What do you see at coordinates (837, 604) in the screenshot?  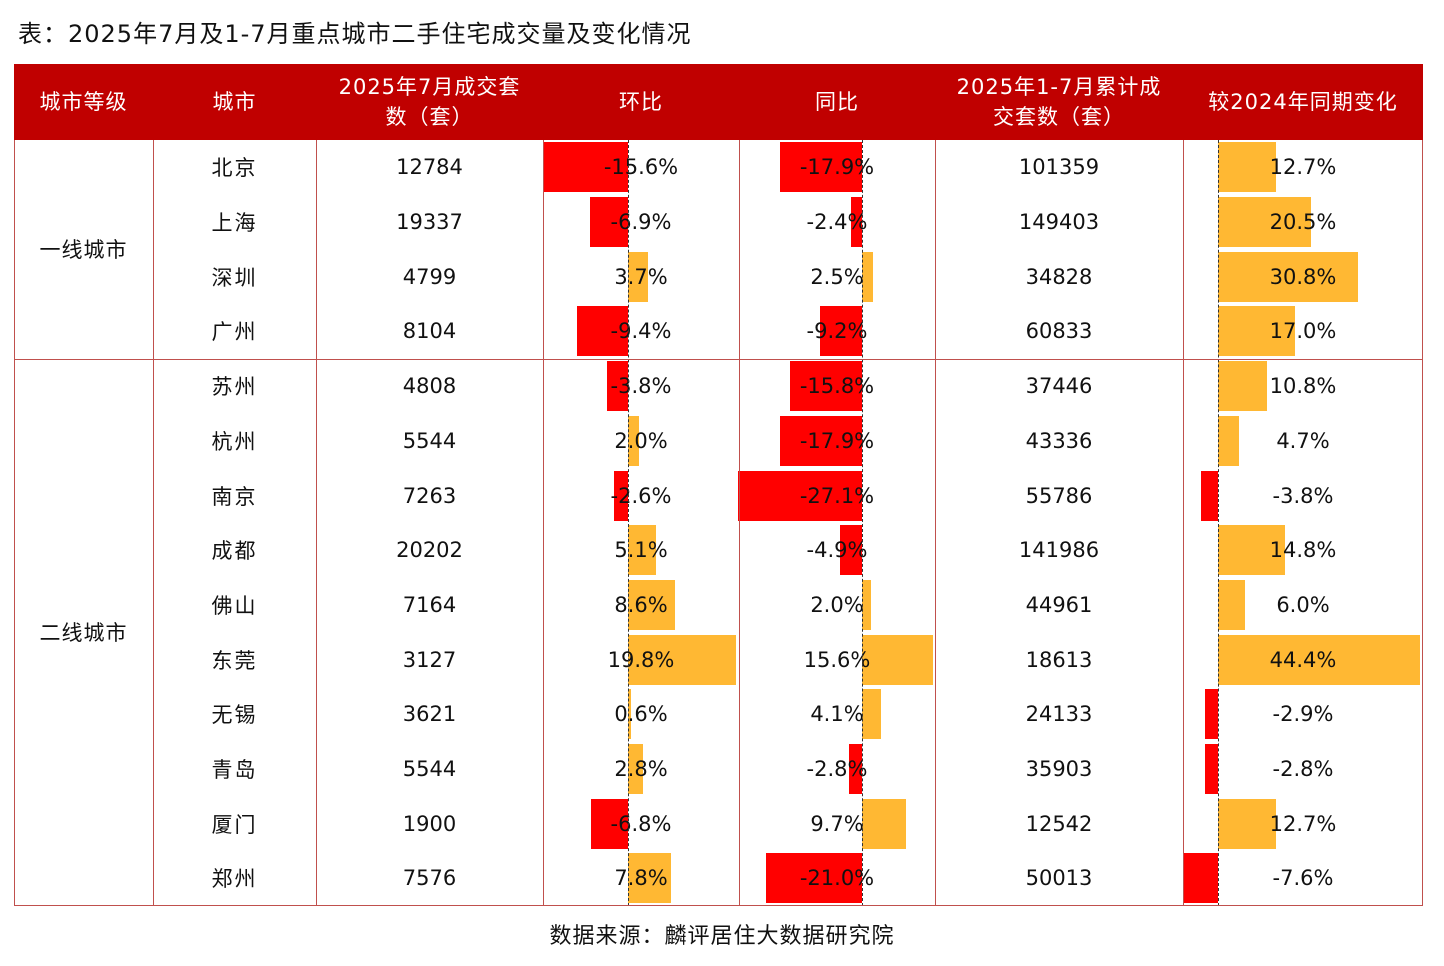 I see `cell-yoy: 2.0%` at bounding box center [837, 604].